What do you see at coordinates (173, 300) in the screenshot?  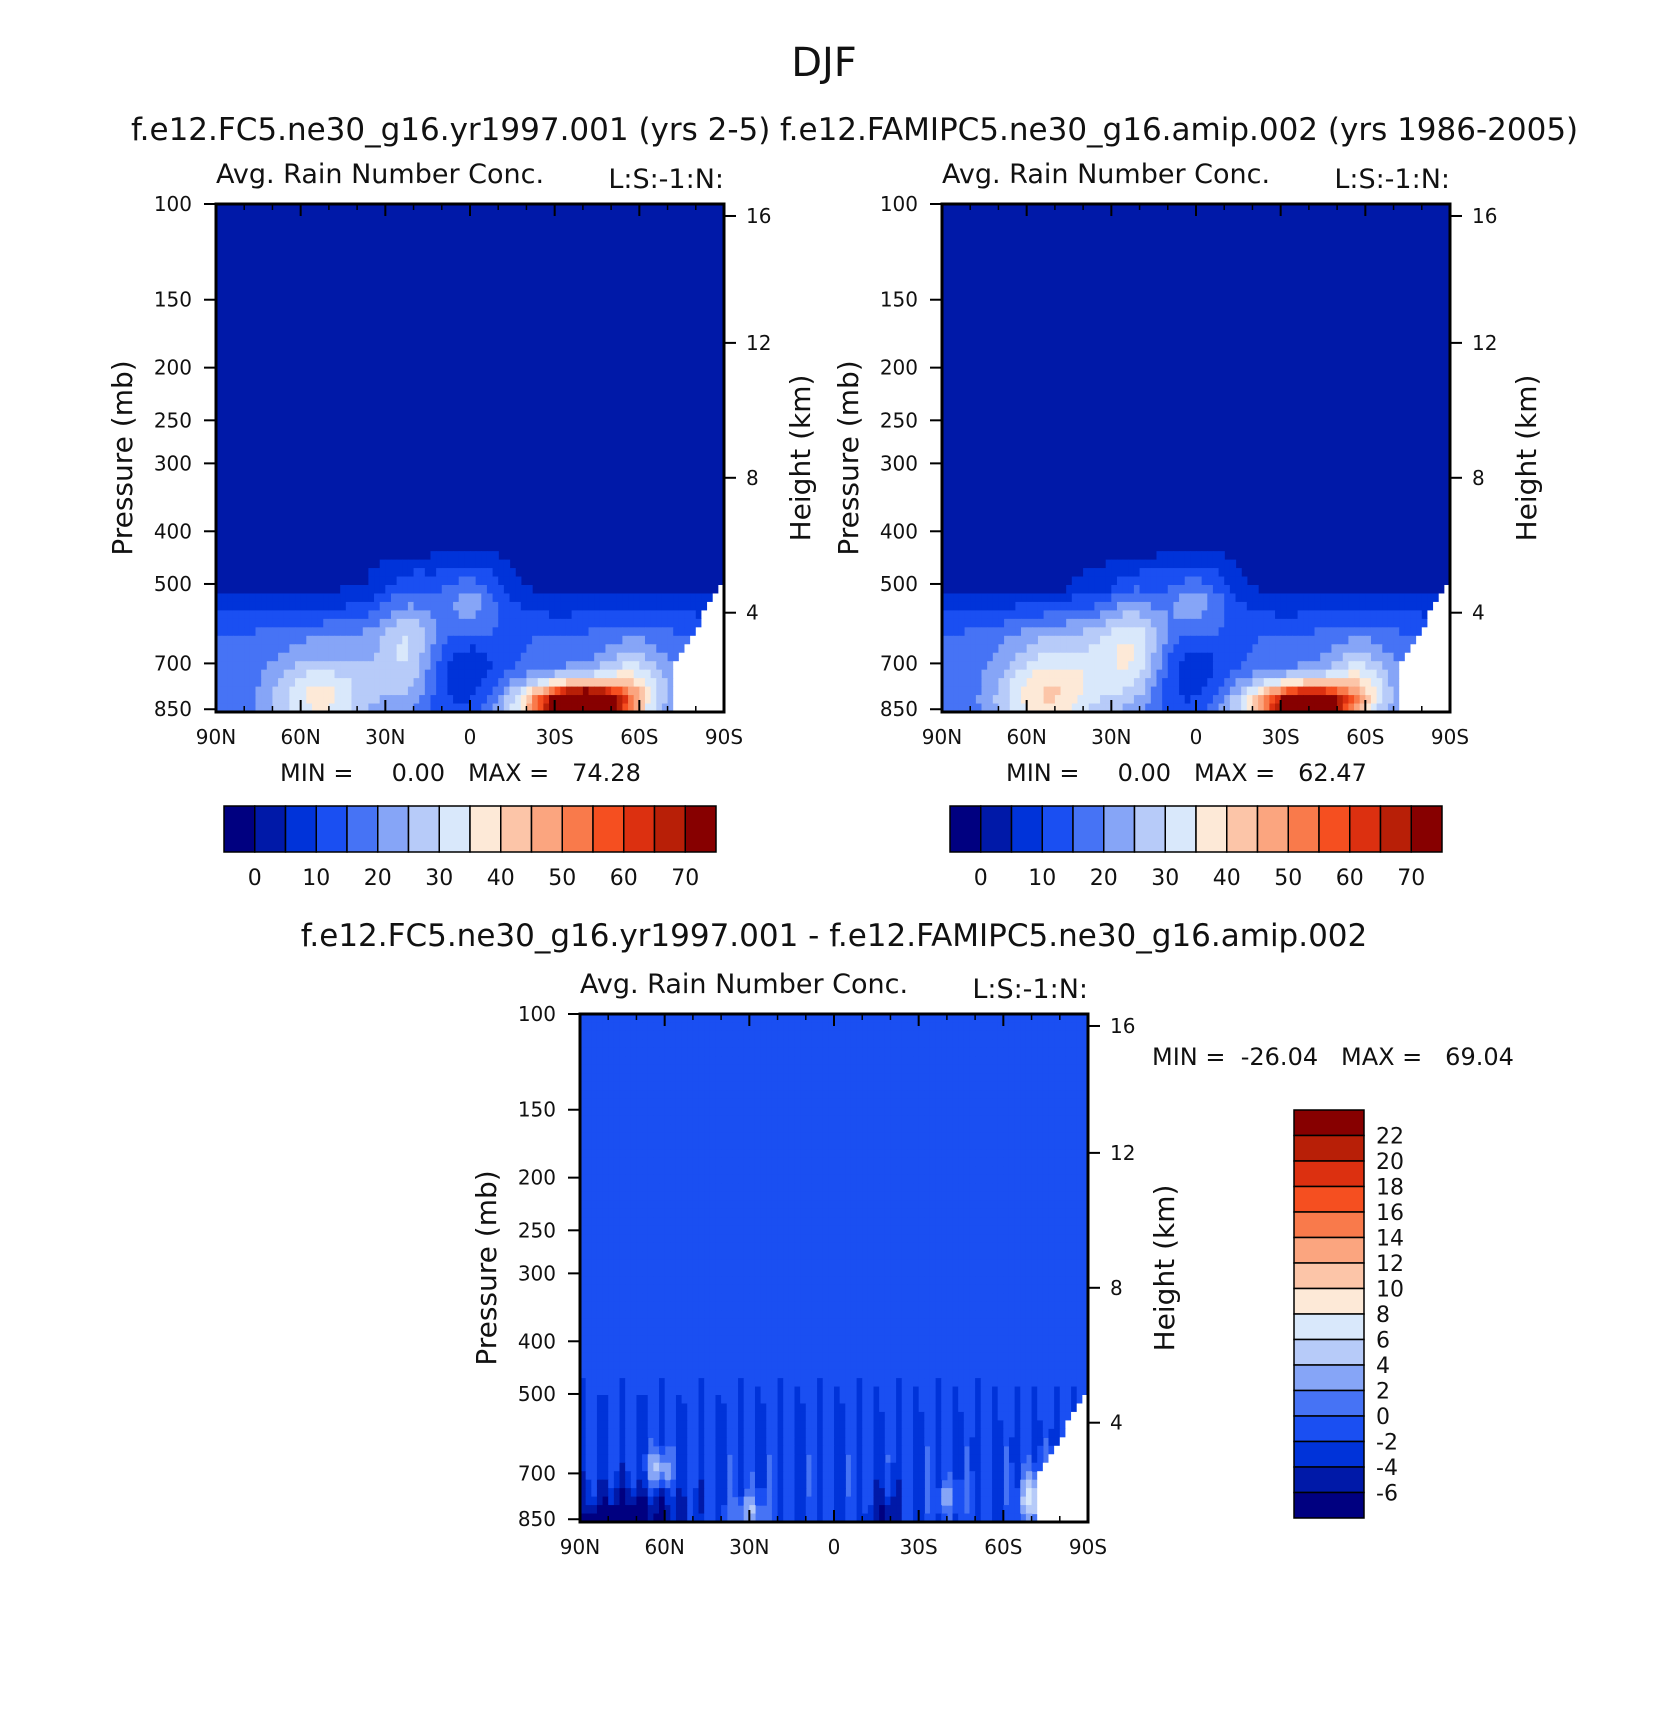 I see `y-tick-label: 150` at bounding box center [173, 300].